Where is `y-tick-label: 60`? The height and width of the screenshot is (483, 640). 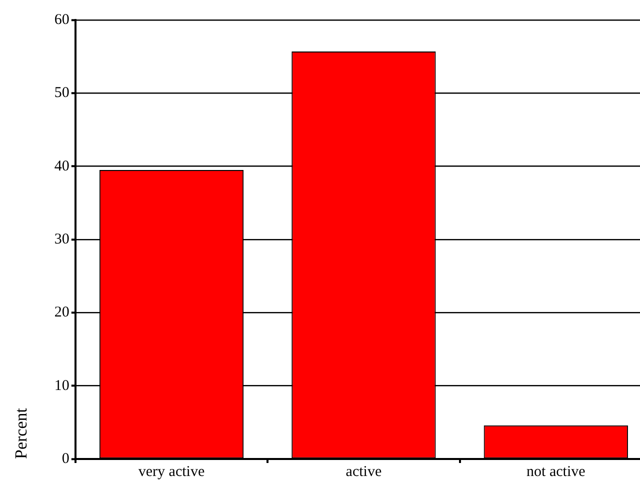
y-tick-label: 60 is located at coordinates (62, 20).